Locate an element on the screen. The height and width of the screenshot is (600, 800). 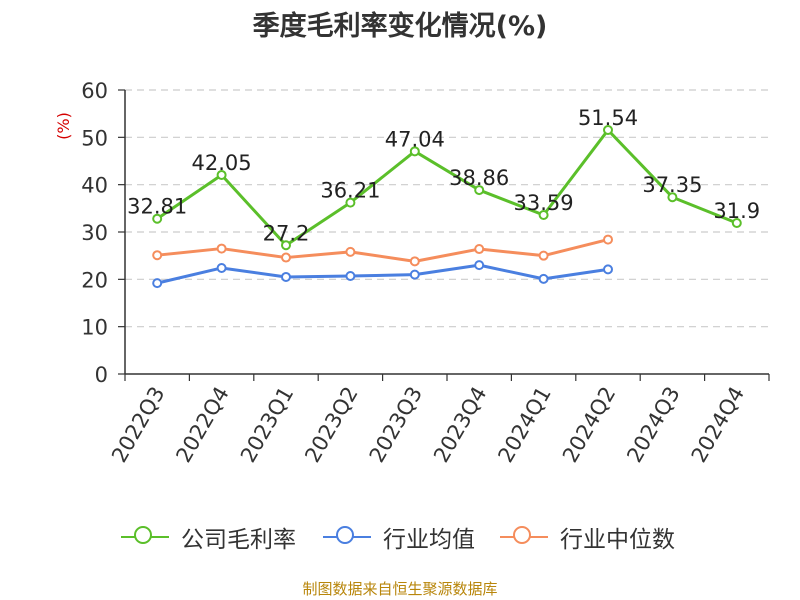
data-label: 31.9 is located at coordinates (736, 211).